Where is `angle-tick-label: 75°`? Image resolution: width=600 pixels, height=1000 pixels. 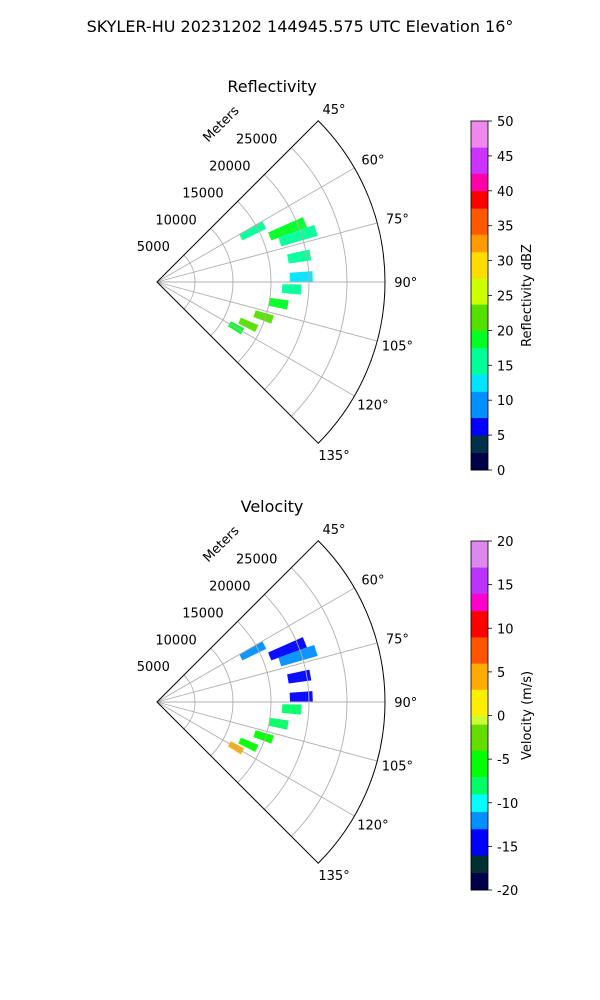
angle-tick-label: 75° is located at coordinates (397, 220).